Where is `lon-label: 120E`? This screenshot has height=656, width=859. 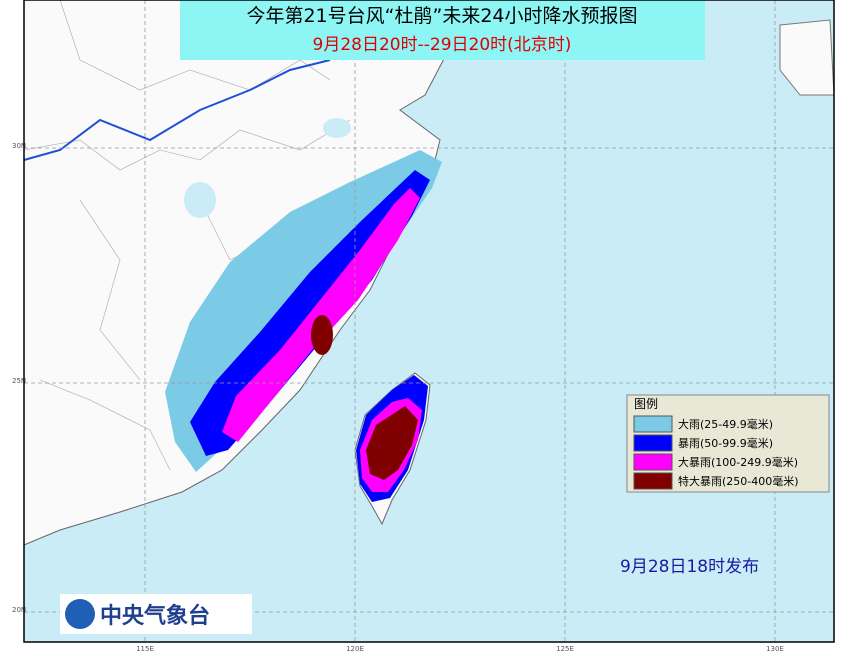
lon-label: 120E is located at coordinates (355, 649).